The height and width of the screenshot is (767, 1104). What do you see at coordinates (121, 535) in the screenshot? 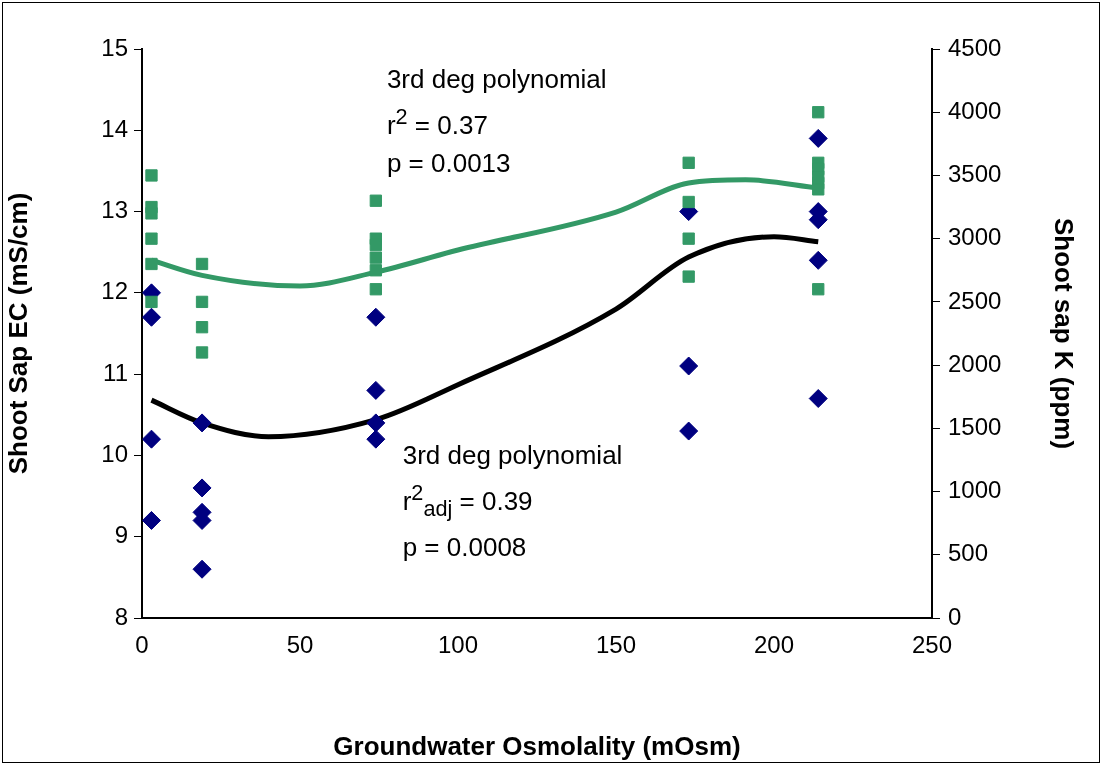
I see `y-tick-label: 9` at bounding box center [121, 535].